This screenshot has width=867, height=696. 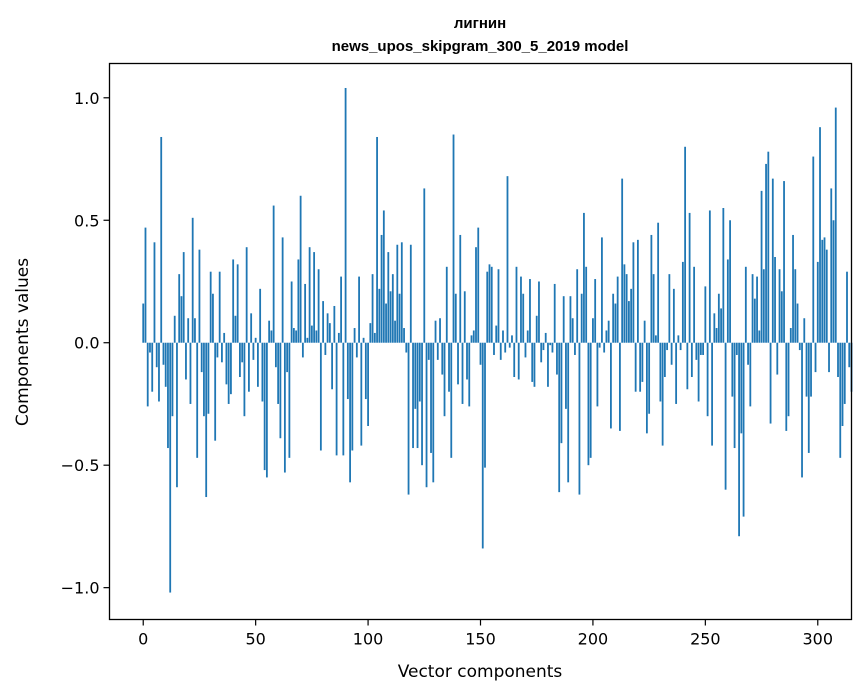 I want to click on x-tick-label: 250, so click(x=705, y=639).